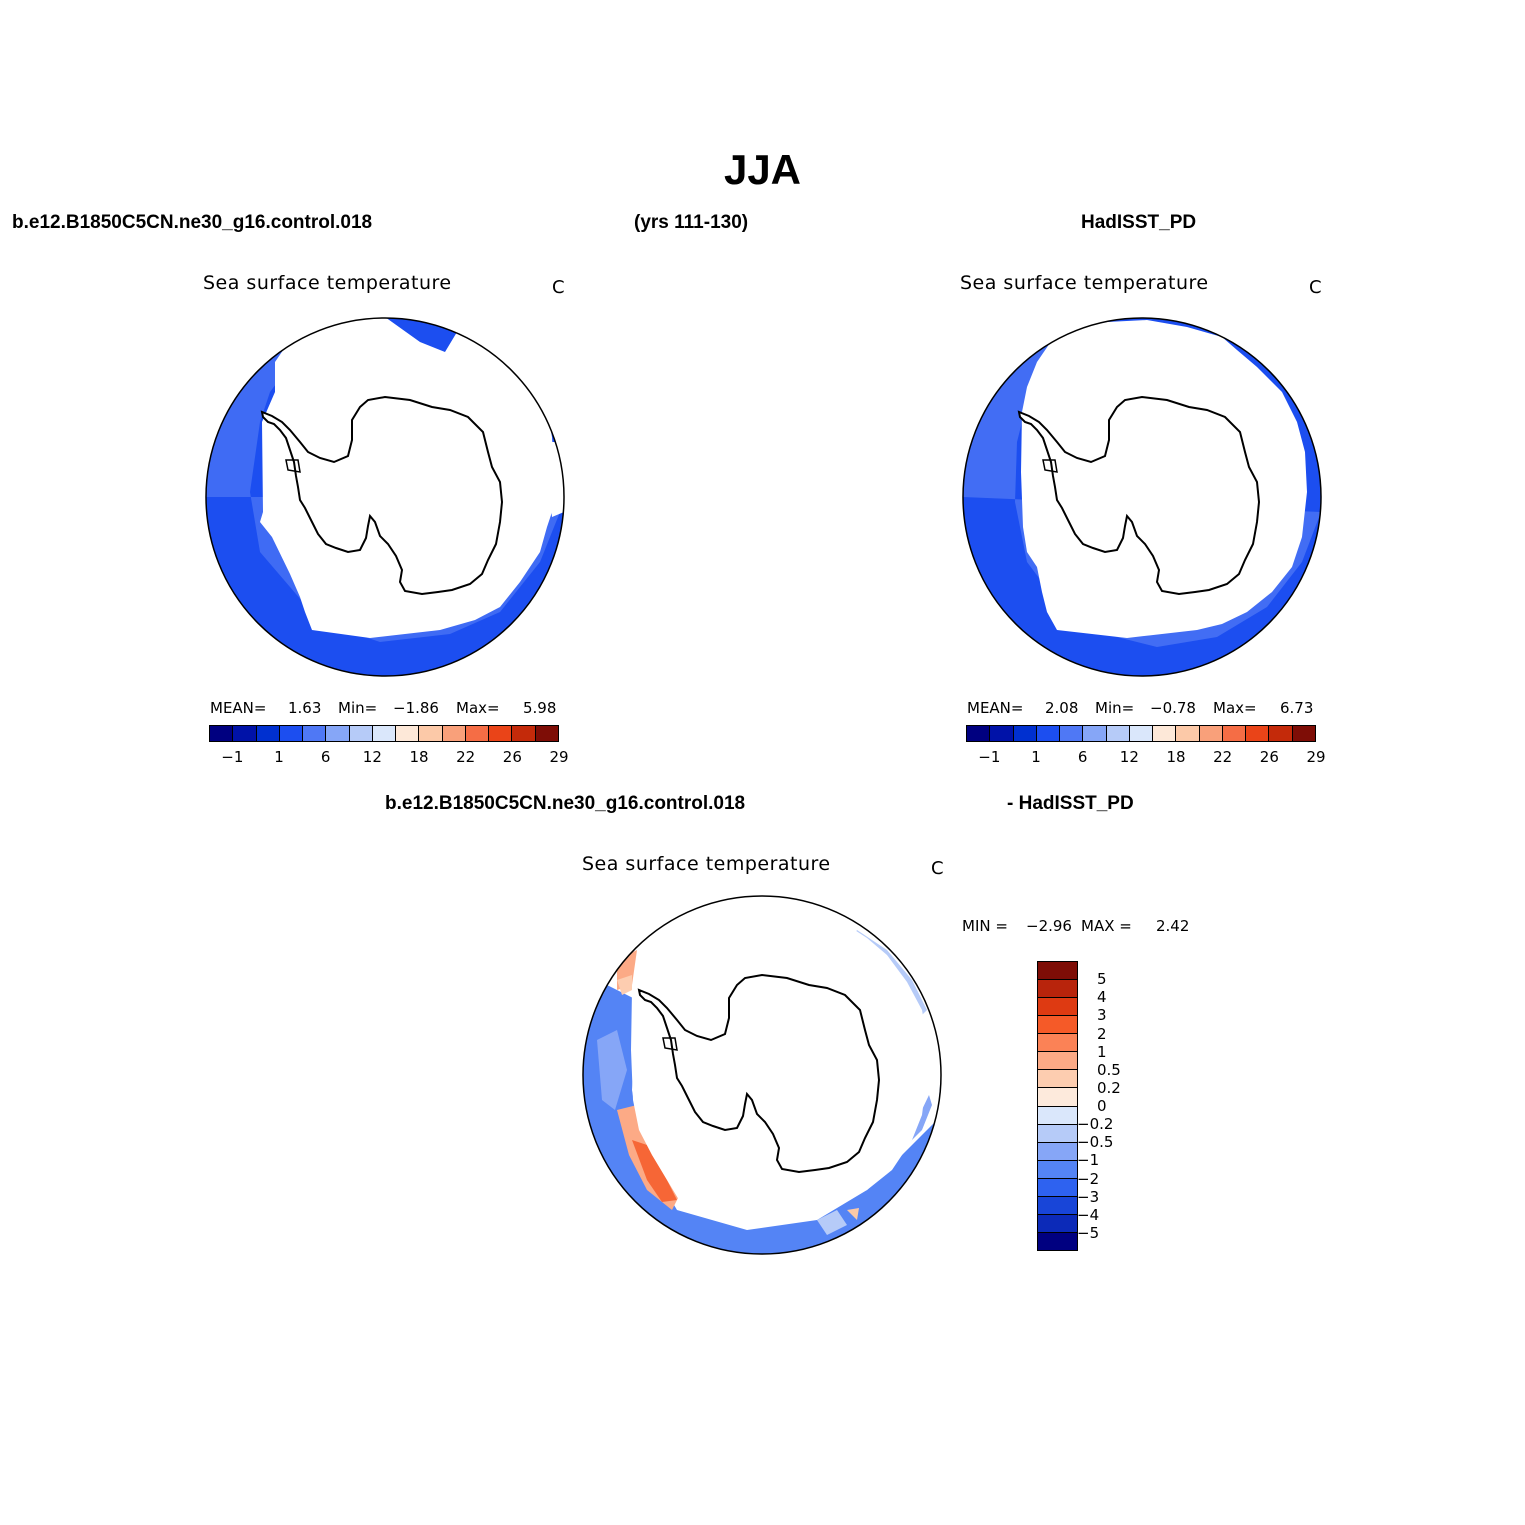 The width and height of the screenshot is (1525, 1525). I want to click on diff-units: C, so click(937, 868).